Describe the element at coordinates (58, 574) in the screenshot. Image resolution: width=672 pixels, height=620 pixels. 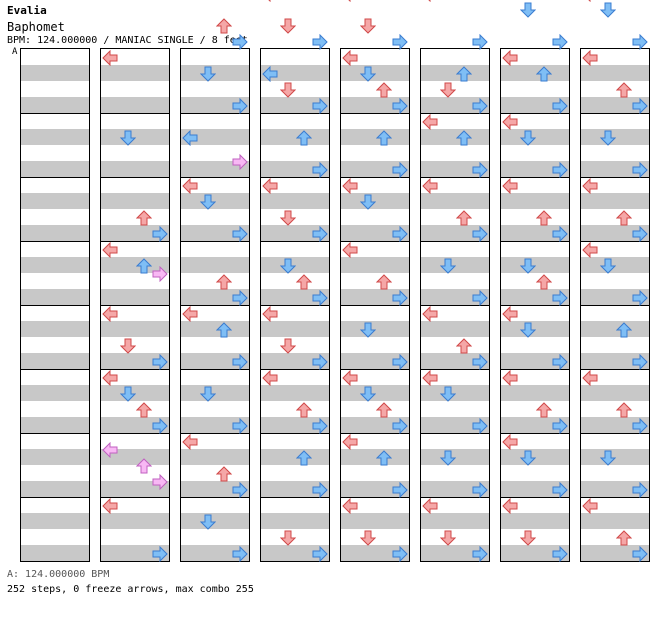
I see `footer-bpm-list: A: 124.000000 BPM` at that location.